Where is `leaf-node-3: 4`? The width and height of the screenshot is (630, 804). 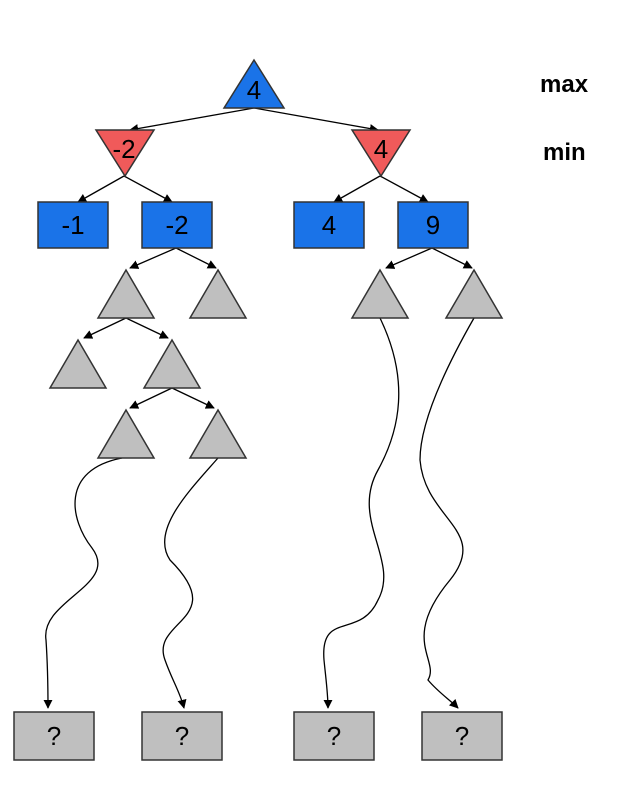
leaf-node-3: 4 is located at coordinates (329, 225).